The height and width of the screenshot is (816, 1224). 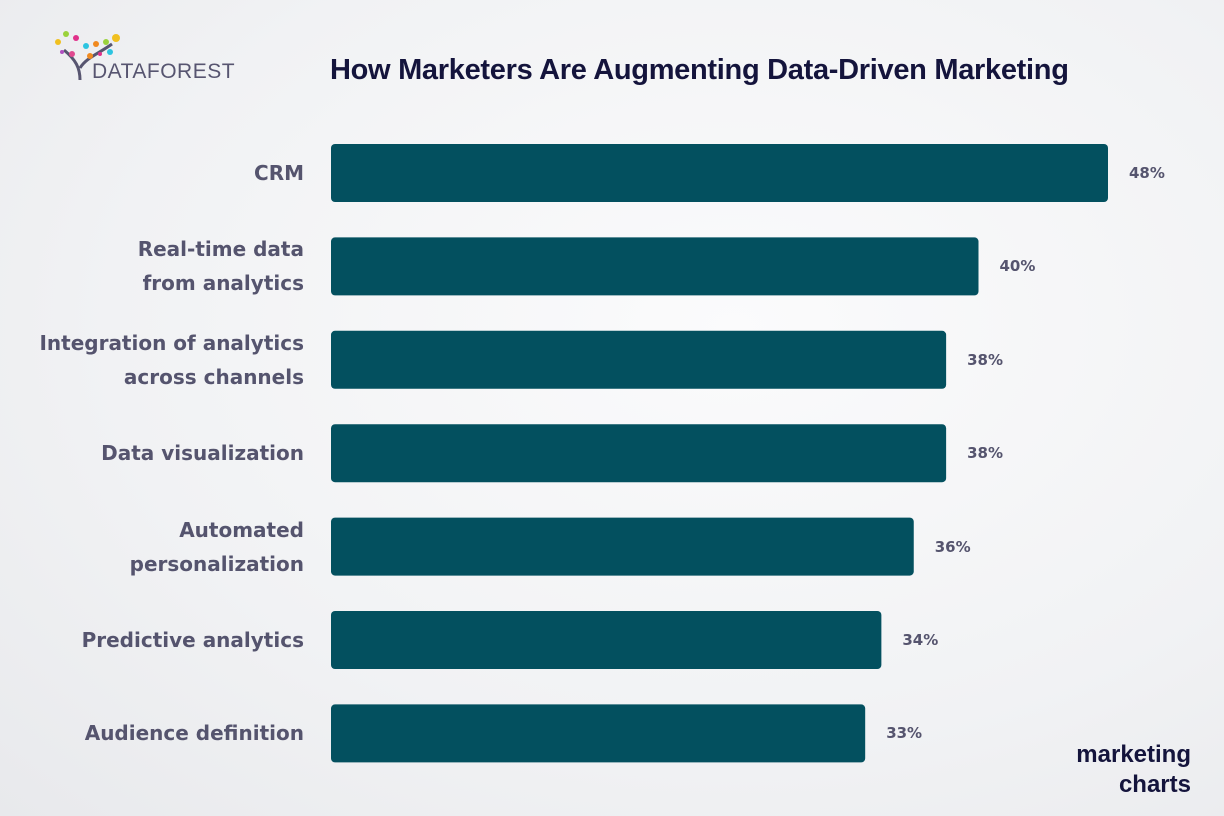 What do you see at coordinates (171, 359) in the screenshot?
I see `category-label: Integration of analytics across channels` at bounding box center [171, 359].